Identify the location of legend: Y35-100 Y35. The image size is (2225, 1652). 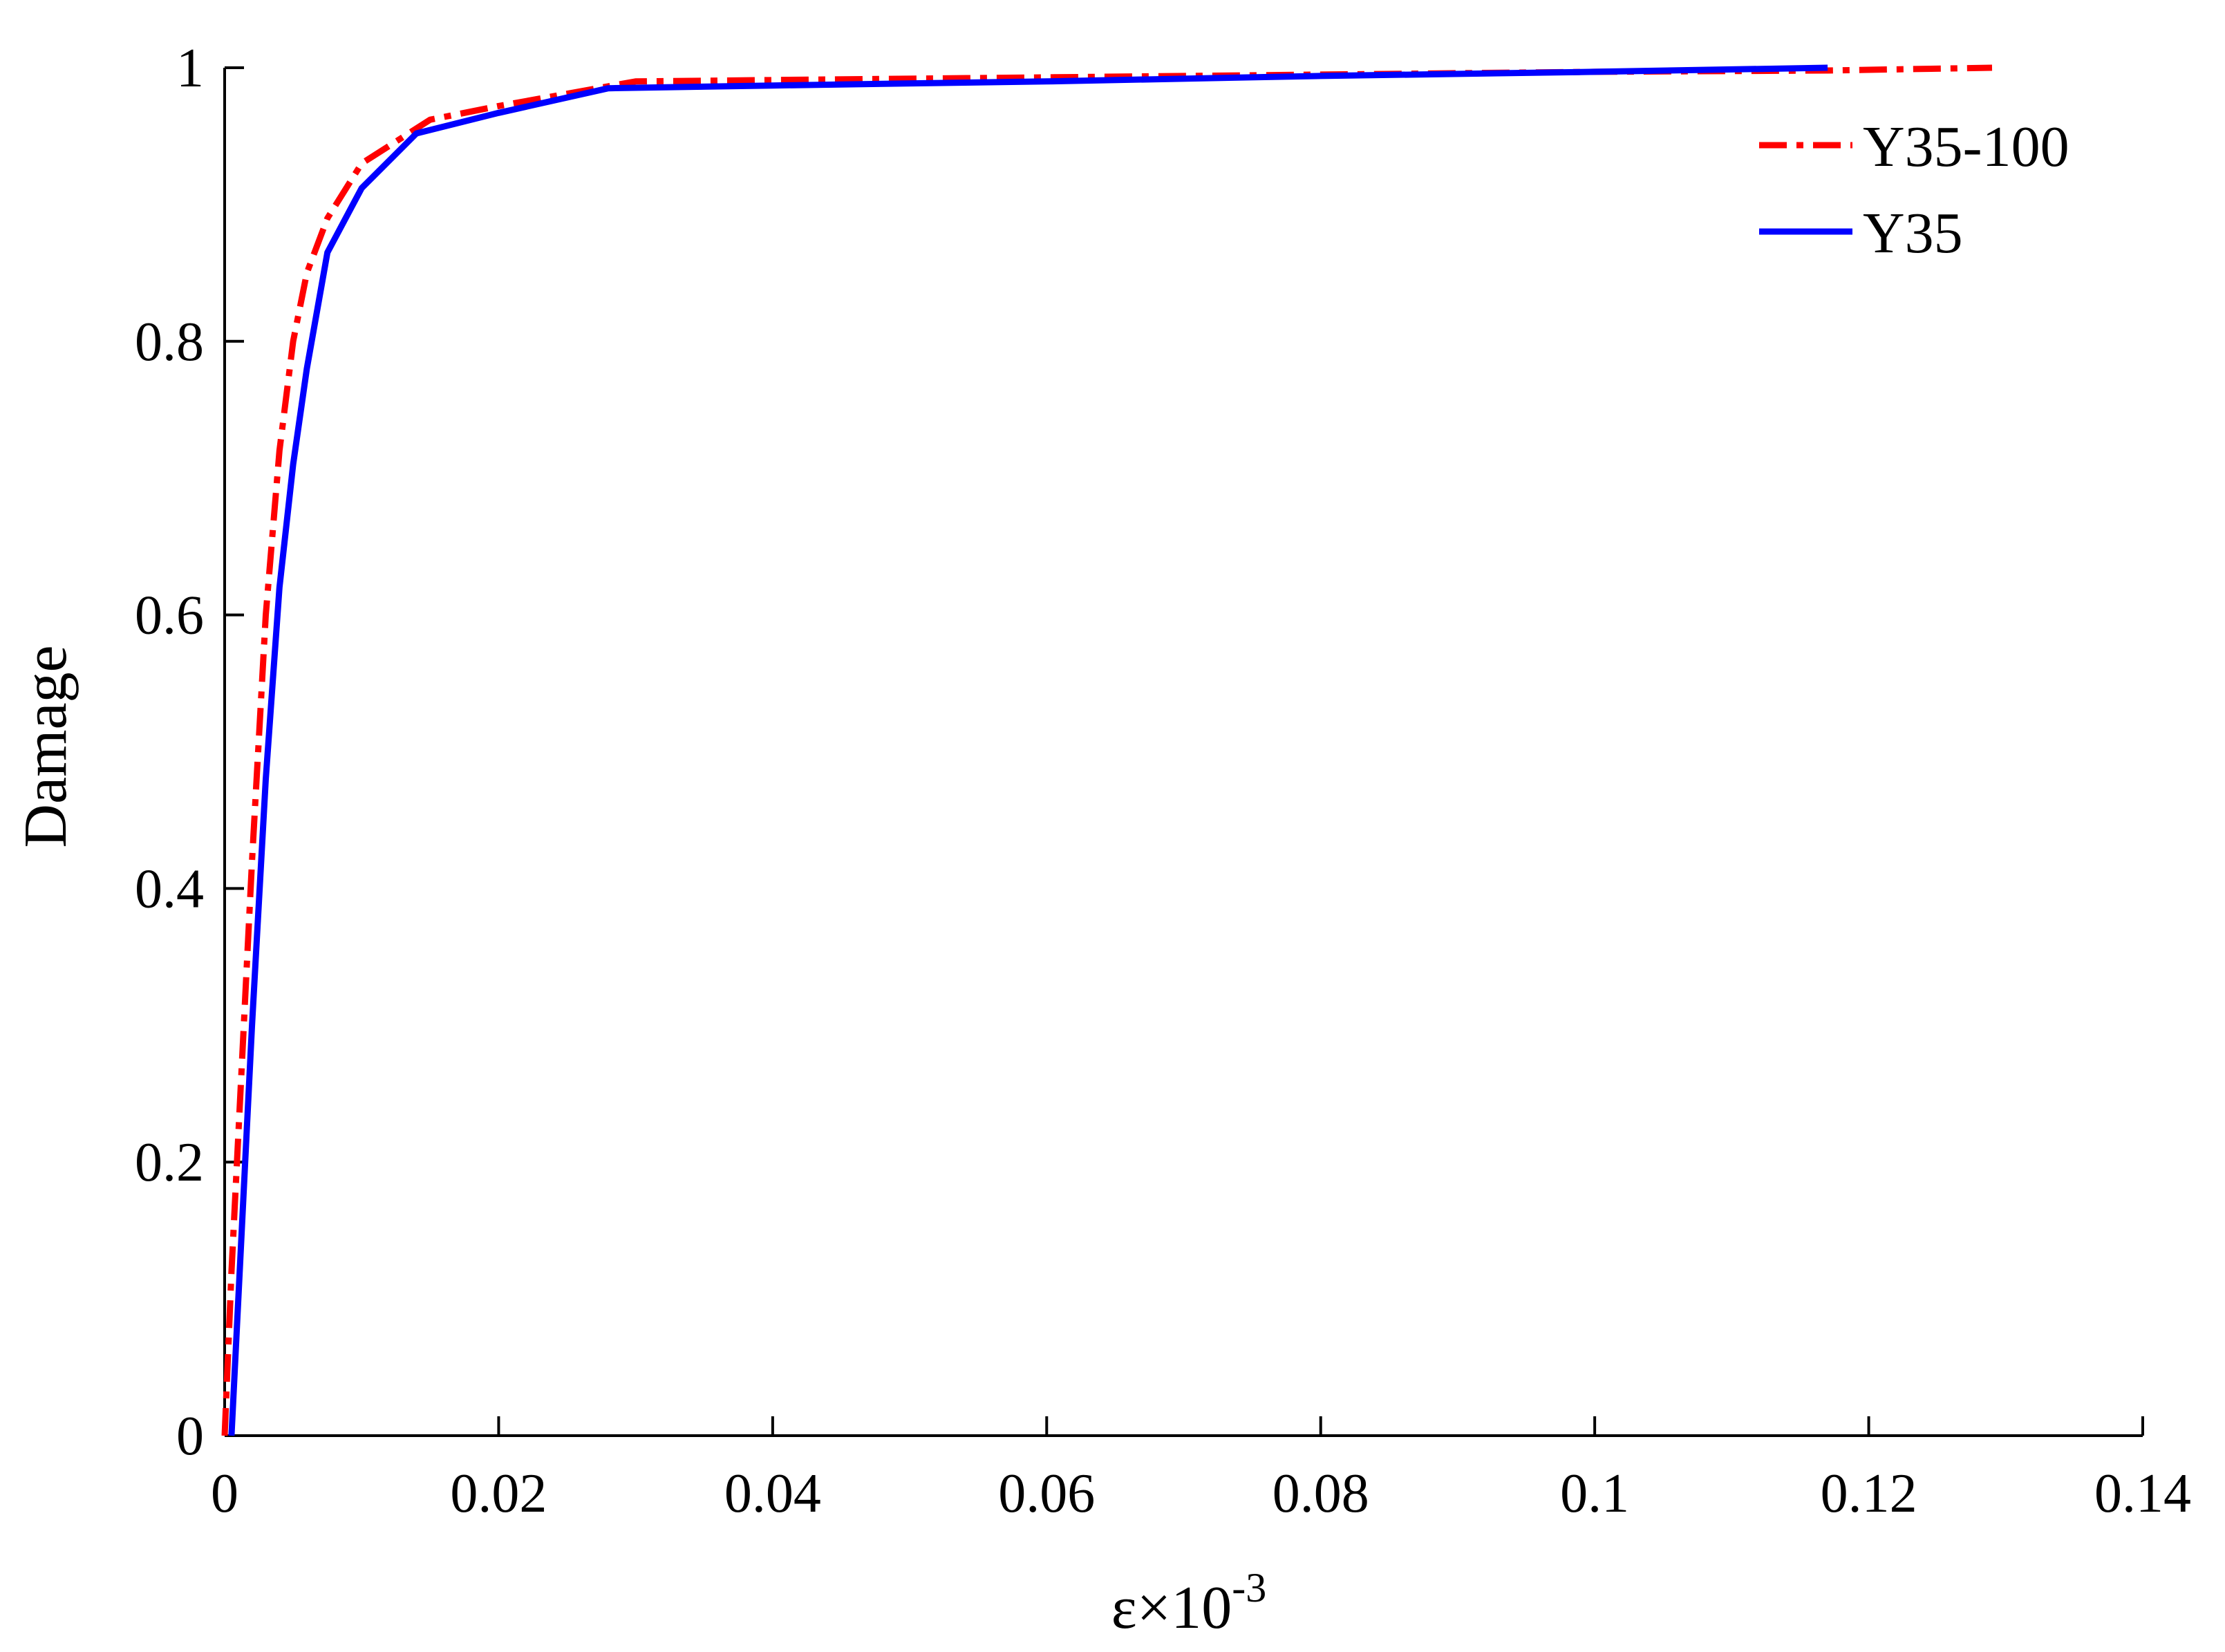
(1914, 190).